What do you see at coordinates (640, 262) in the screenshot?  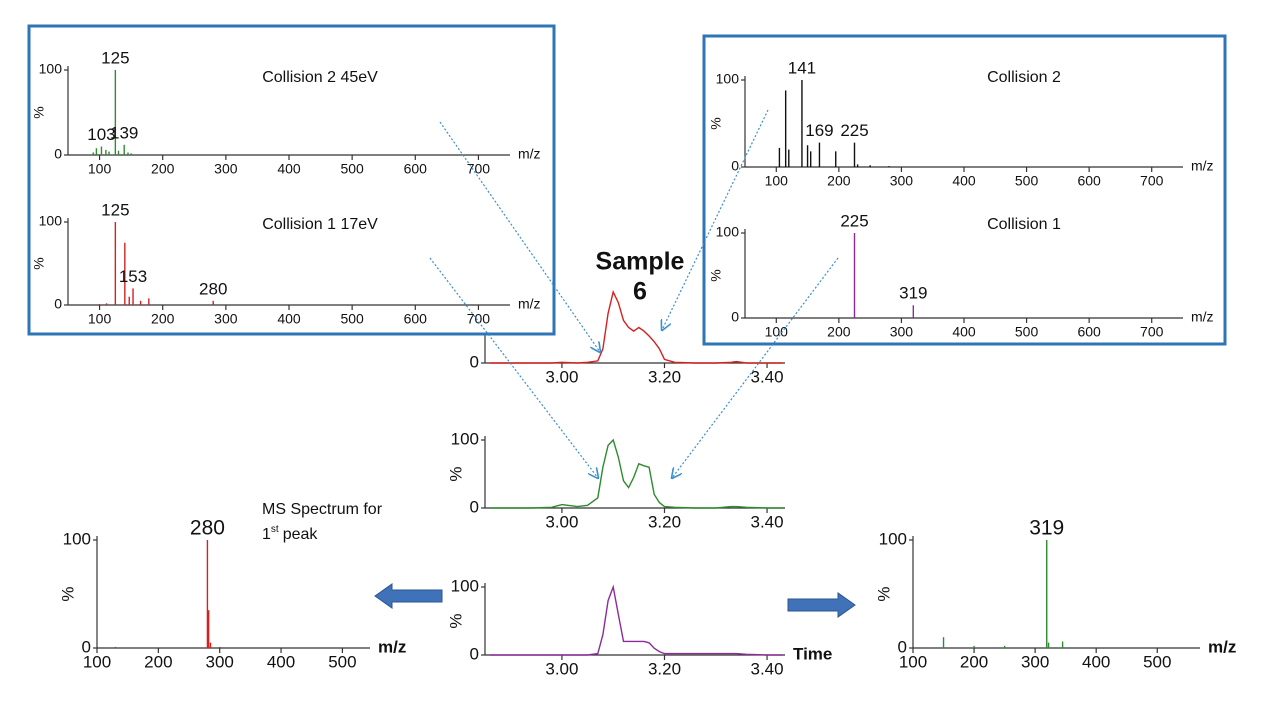 I see `chart-title: Sample` at bounding box center [640, 262].